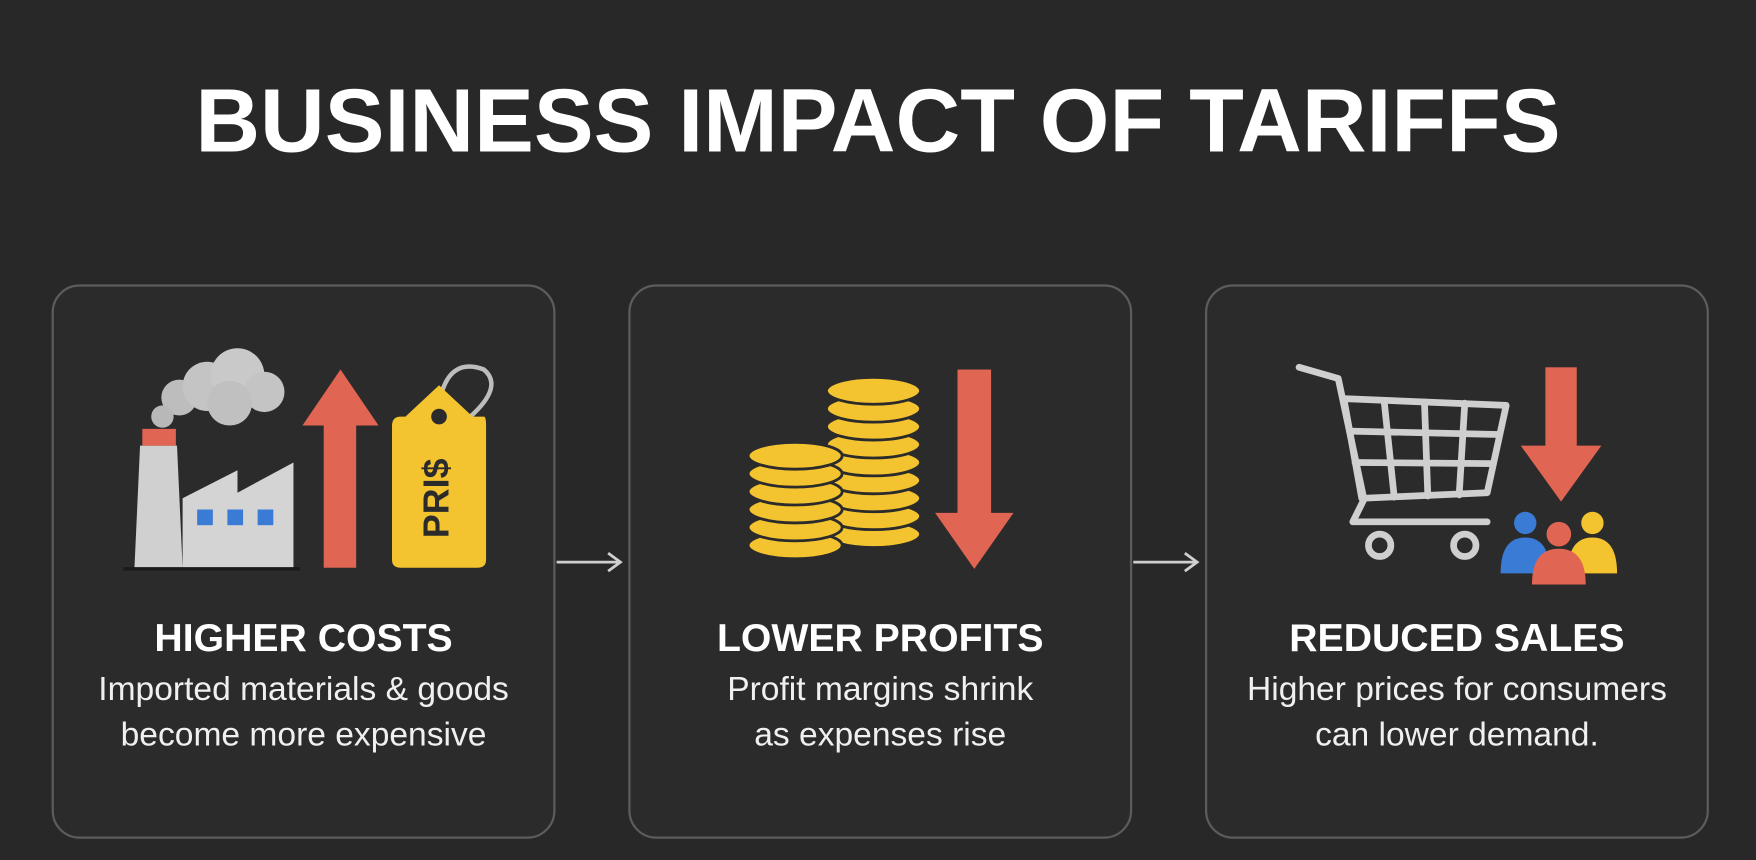  Describe the element at coordinates (212, 459) in the screenshot. I see `factory-icon` at that location.